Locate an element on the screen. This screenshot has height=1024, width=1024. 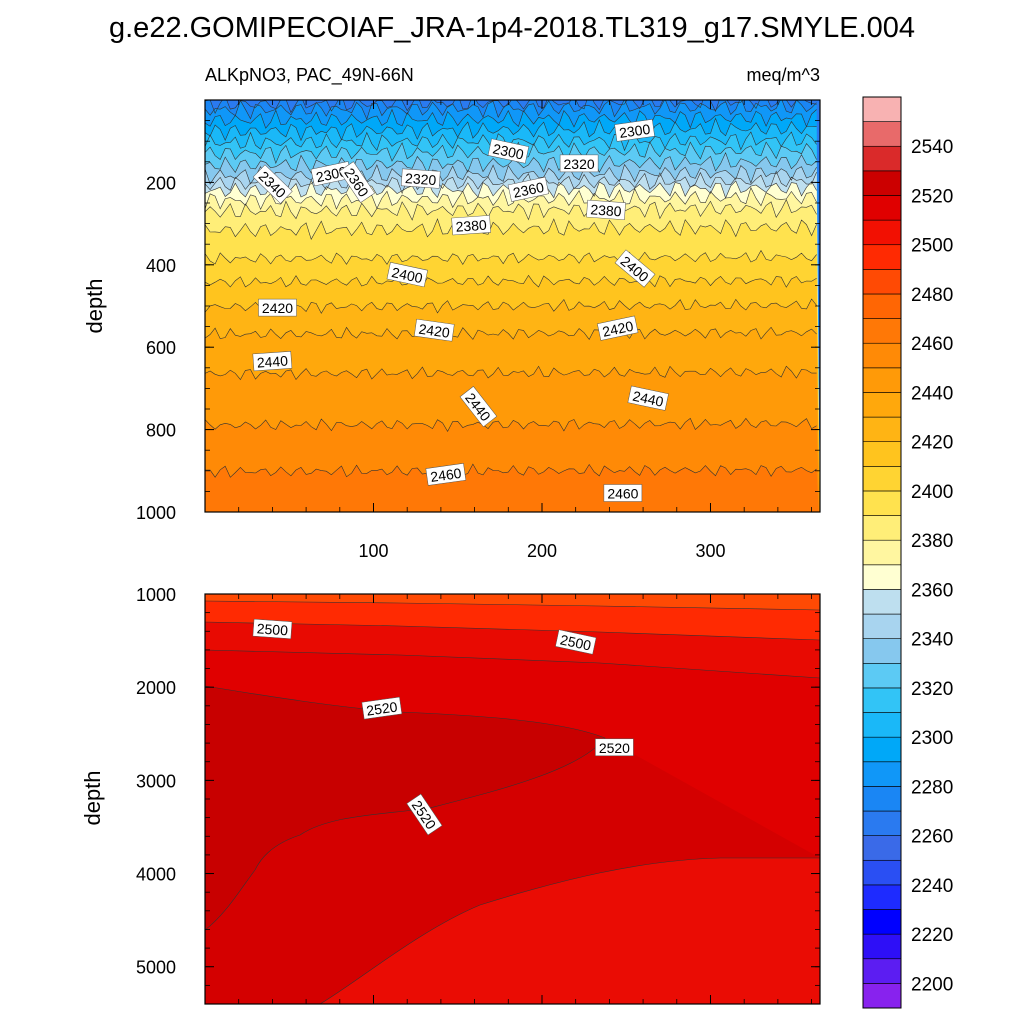
lower-ytick-label: 1000 is located at coordinates (156, 595).